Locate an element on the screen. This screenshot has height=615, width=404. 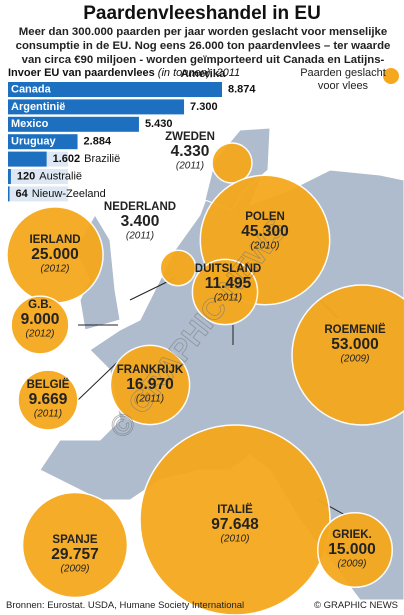
bubble-name: DUITSLAND is located at coordinates (228, 269).